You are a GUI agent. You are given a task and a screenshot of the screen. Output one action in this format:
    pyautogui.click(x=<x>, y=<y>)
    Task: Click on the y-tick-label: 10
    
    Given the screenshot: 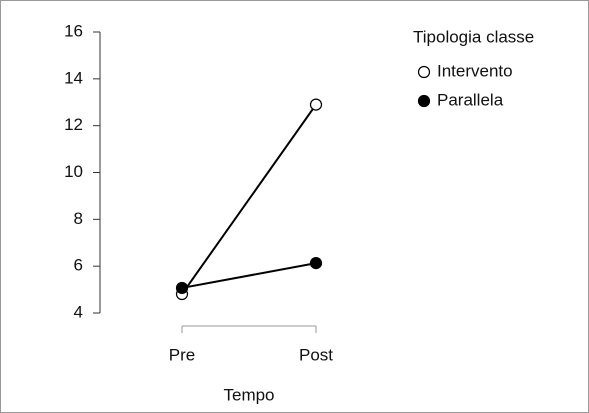 What is the action you would take?
    pyautogui.click(x=73, y=171)
    